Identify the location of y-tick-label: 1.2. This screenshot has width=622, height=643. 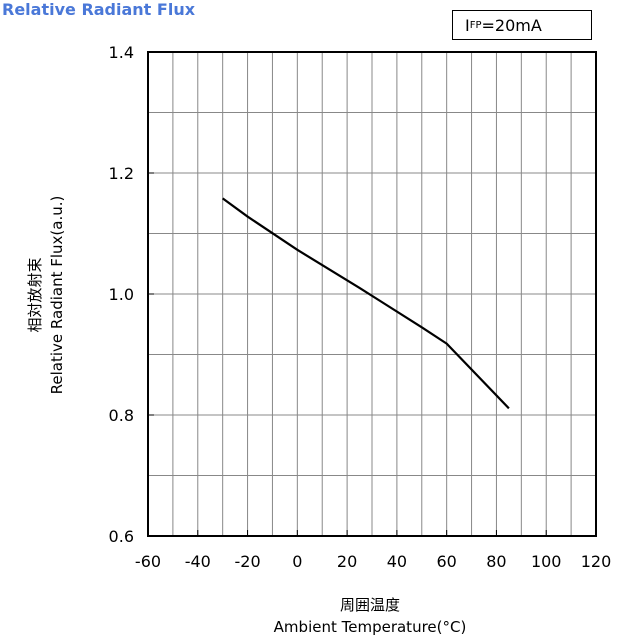
(121, 173).